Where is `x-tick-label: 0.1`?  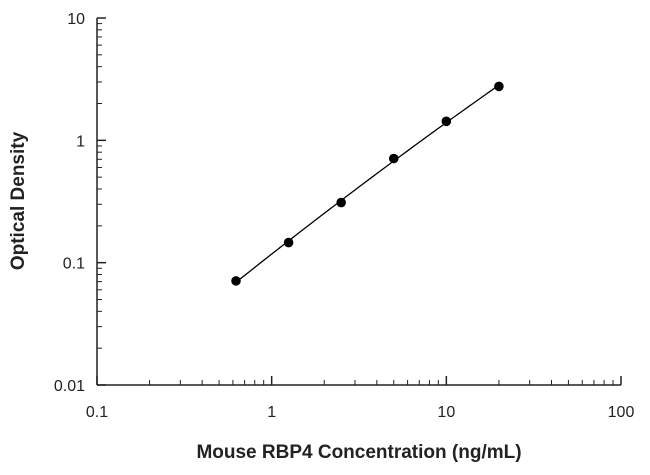 x-tick-label: 0.1 is located at coordinates (97, 412).